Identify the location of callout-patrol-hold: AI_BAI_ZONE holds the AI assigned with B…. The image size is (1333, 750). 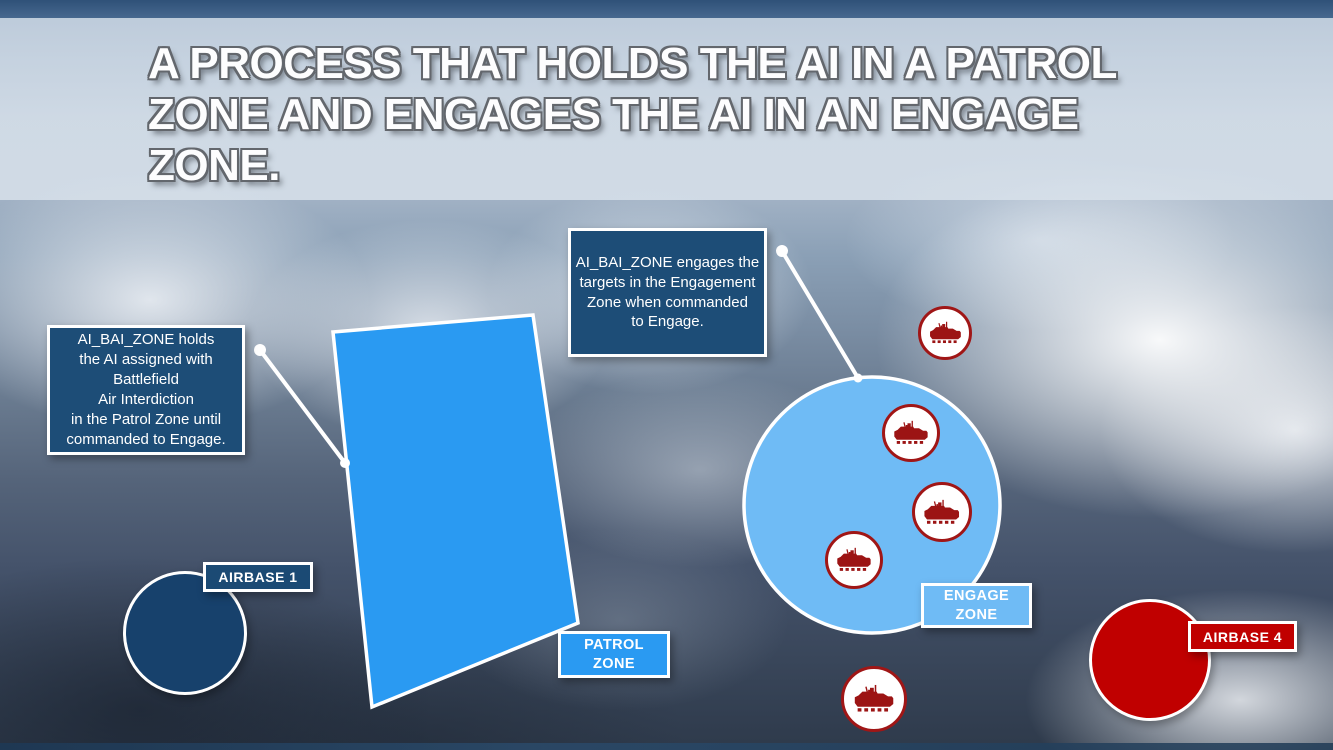
(146, 390).